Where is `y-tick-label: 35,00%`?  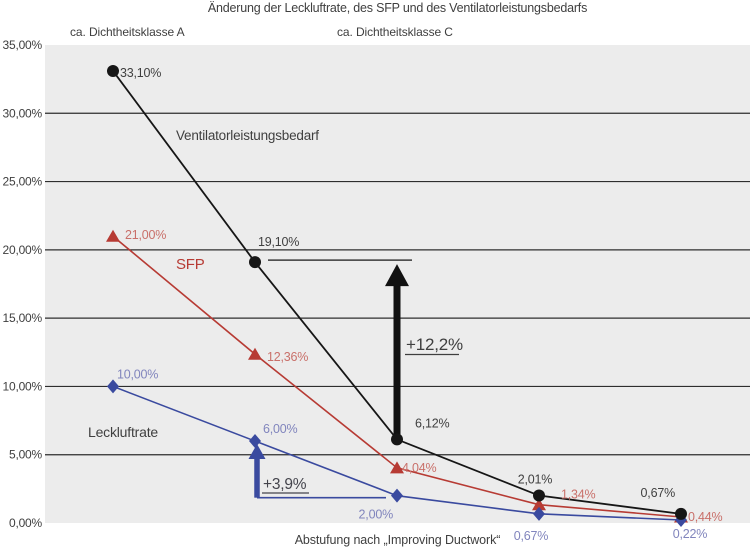 y-tick-label: 35,00% is located at coordinates (23, 45).